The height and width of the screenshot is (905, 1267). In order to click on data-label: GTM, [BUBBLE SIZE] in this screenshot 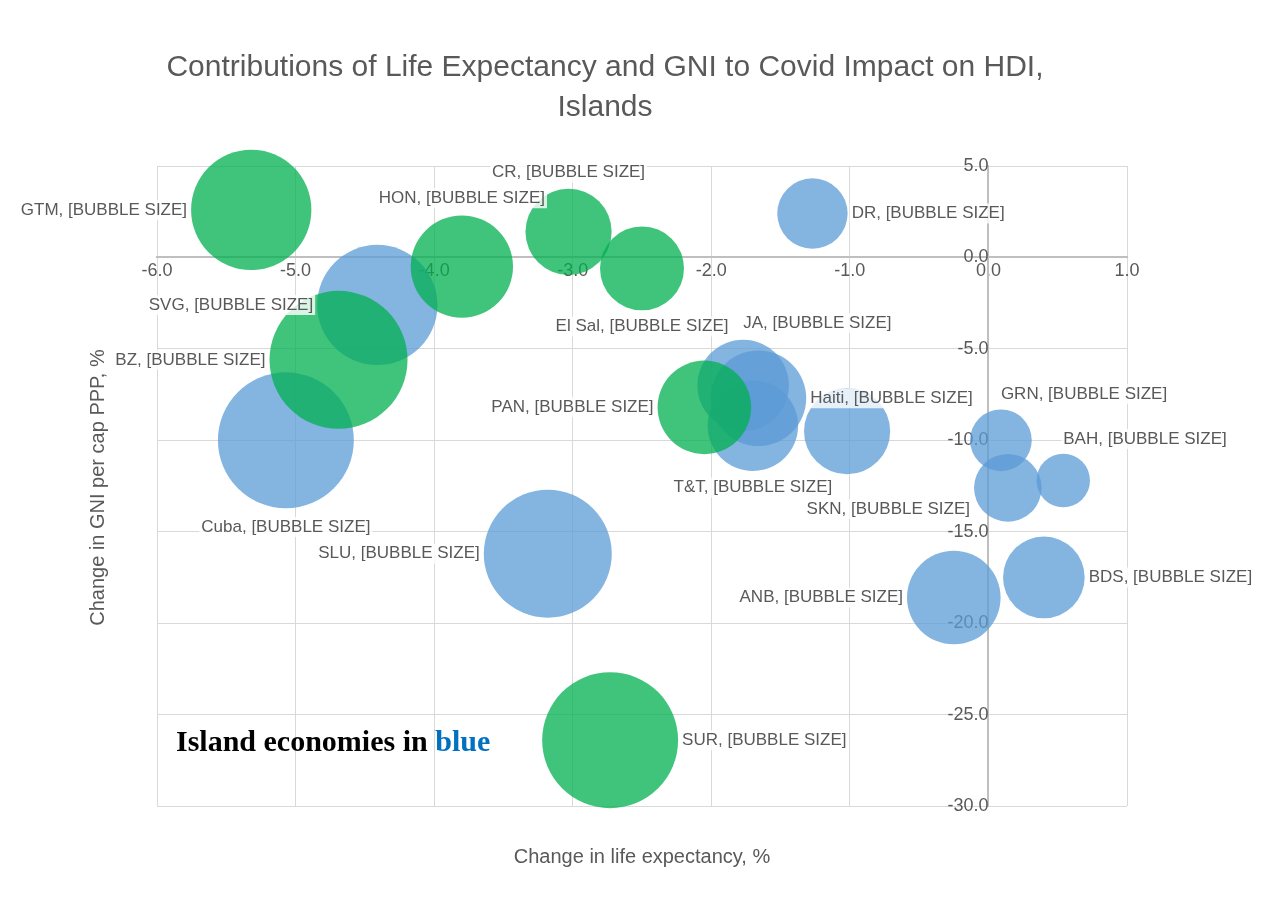, I will do `click(104, 209)`.